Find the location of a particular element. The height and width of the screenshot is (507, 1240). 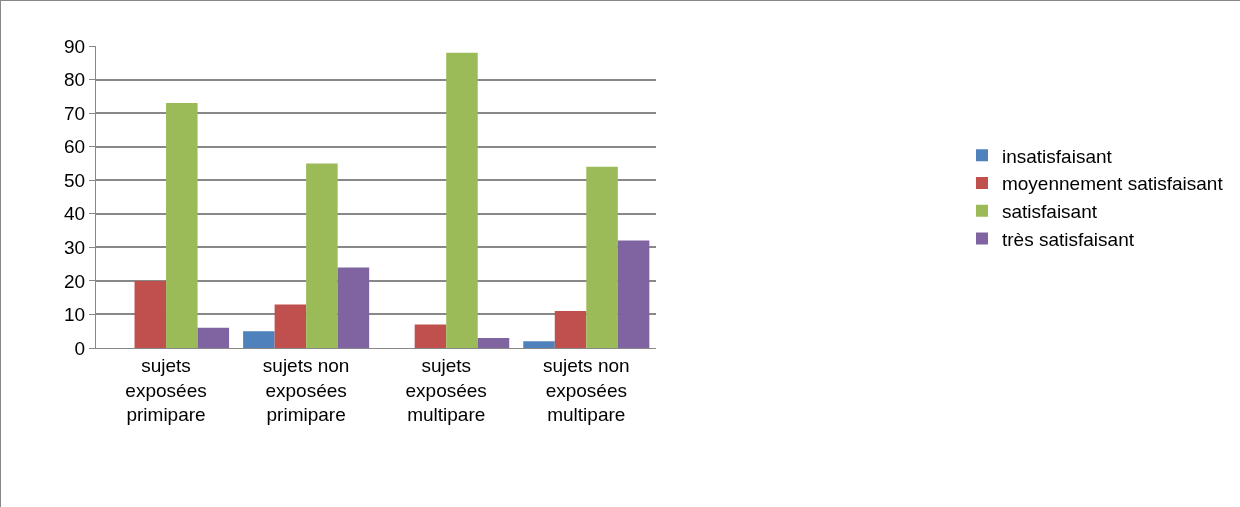

y-tick-label: 70 is located at coordinates (75, 113).